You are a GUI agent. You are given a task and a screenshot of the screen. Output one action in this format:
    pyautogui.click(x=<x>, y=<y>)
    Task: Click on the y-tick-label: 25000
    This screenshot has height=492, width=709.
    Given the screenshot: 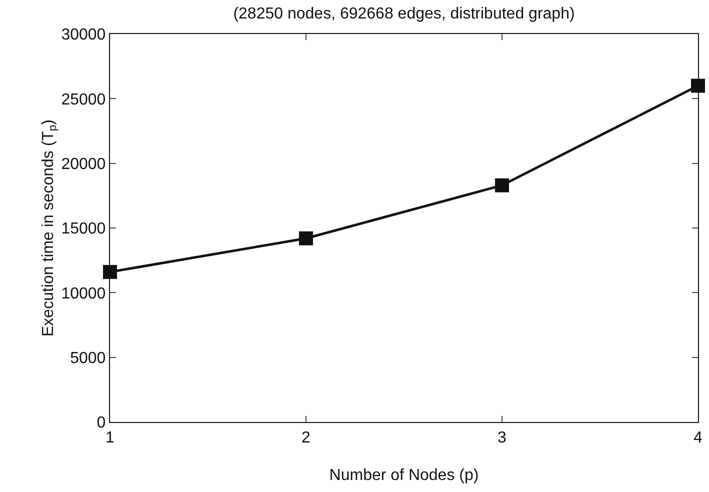 What is the action you would take?
    pyautogui.click(x=83, y=99)
    